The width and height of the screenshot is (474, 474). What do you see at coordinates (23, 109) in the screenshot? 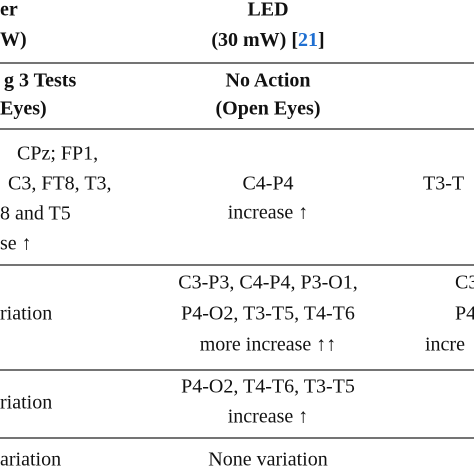
I see `cell-text: Eyes)` at bounding box center [23, 109].